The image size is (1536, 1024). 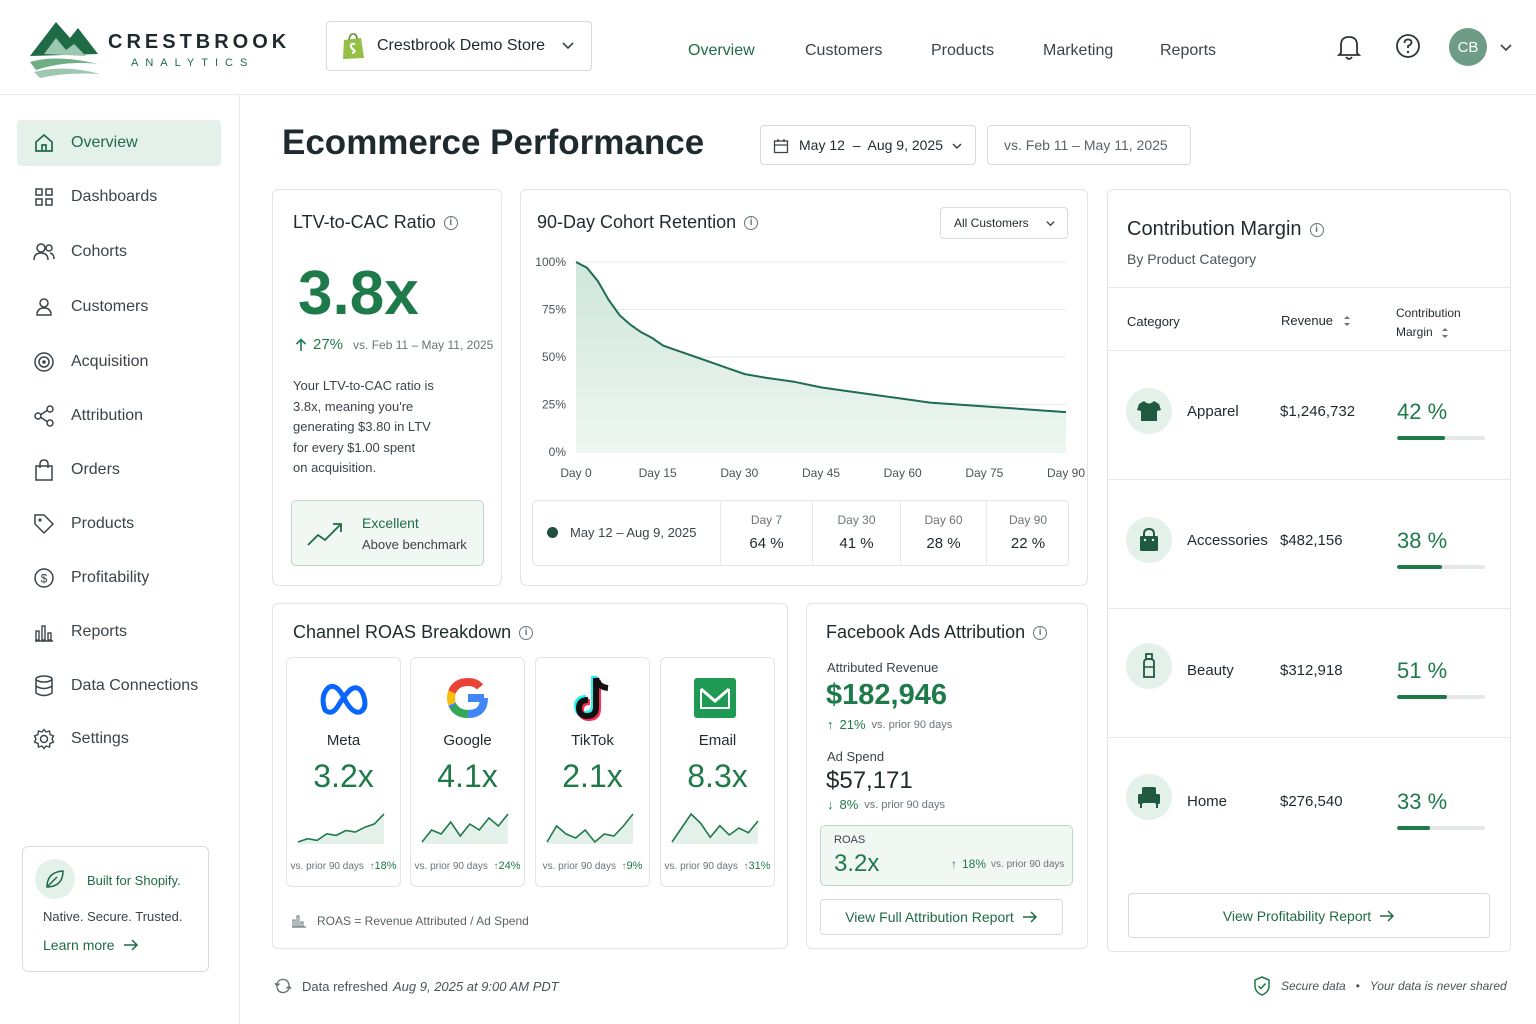 What do you see at coordinates (717, 776) in the screenshot?
I see `channel-roas-value: 8.3x` at bounding box center [717, 776].